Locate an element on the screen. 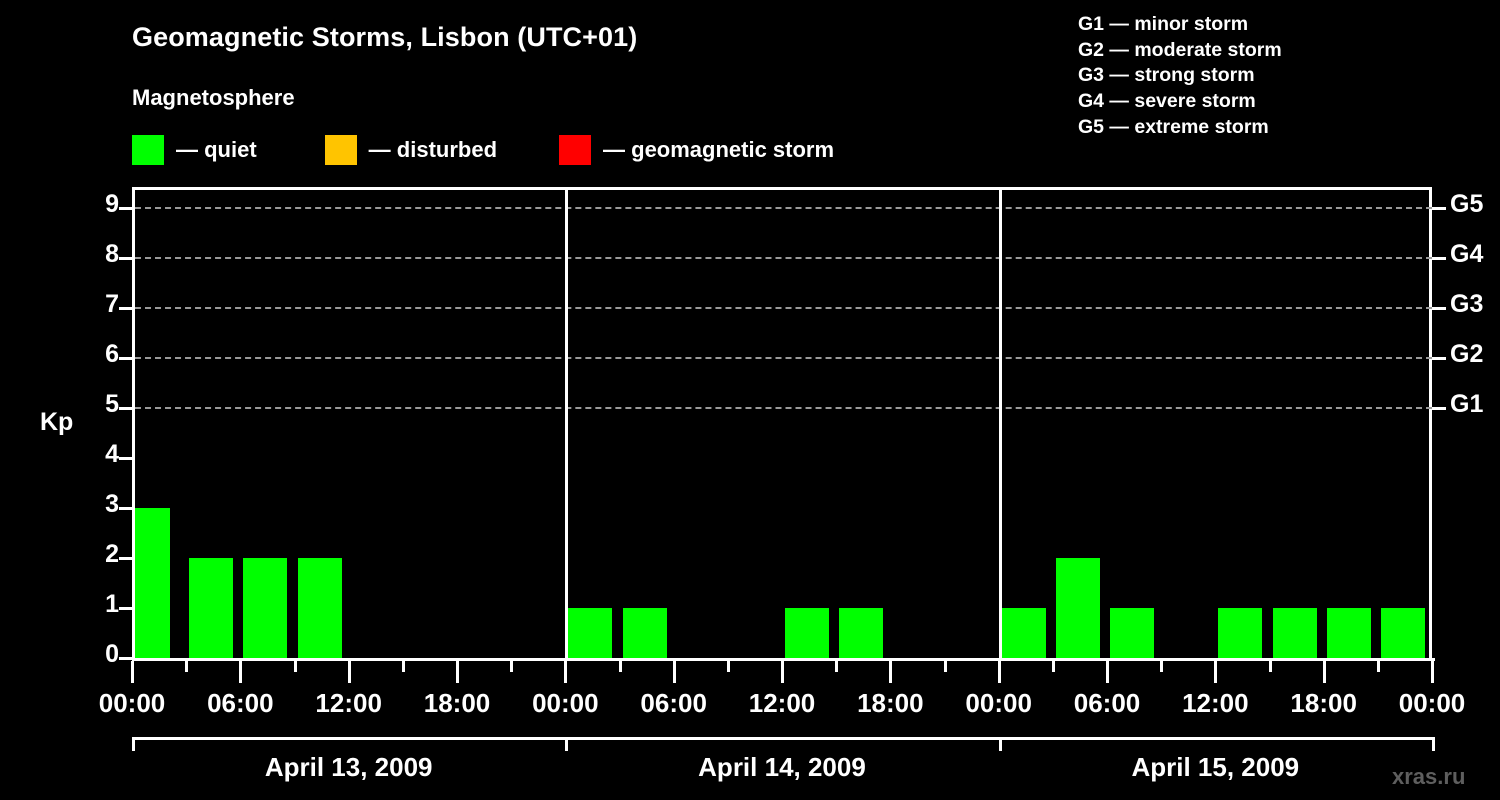  legend-label-storm: — geomagnetic storm is located at coordinates (719, 149).